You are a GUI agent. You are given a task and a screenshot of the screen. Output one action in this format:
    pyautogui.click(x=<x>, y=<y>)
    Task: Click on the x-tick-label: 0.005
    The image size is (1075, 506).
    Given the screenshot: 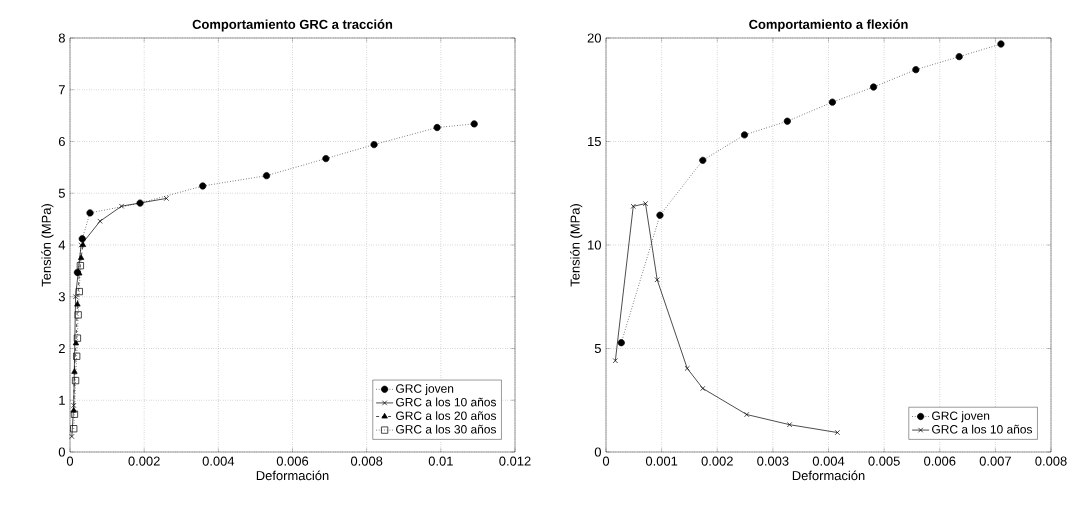 What is the action you would take?
    pyautogui.click(x=884, y=461)
    